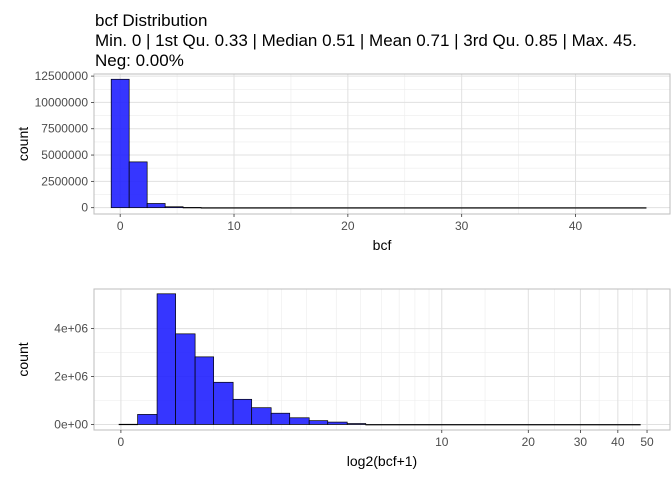  What do you see at coordinates (71, 377) in the screenshot?
I see `chart2-y-tick-label: 2e+06` at bounding box center [71, 377].